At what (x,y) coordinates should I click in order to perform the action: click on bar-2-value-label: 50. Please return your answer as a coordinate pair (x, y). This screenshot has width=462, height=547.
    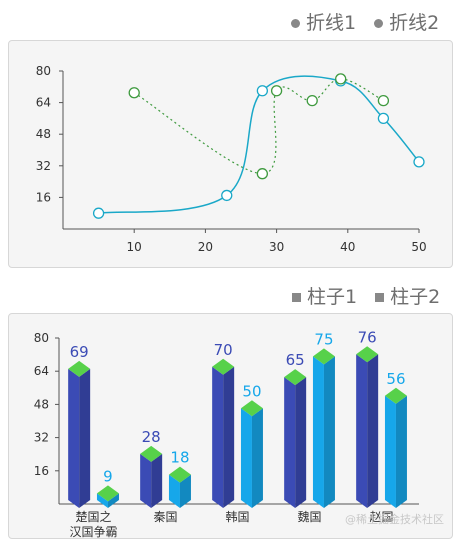
    Looking at the image, I should click on (251, 391).